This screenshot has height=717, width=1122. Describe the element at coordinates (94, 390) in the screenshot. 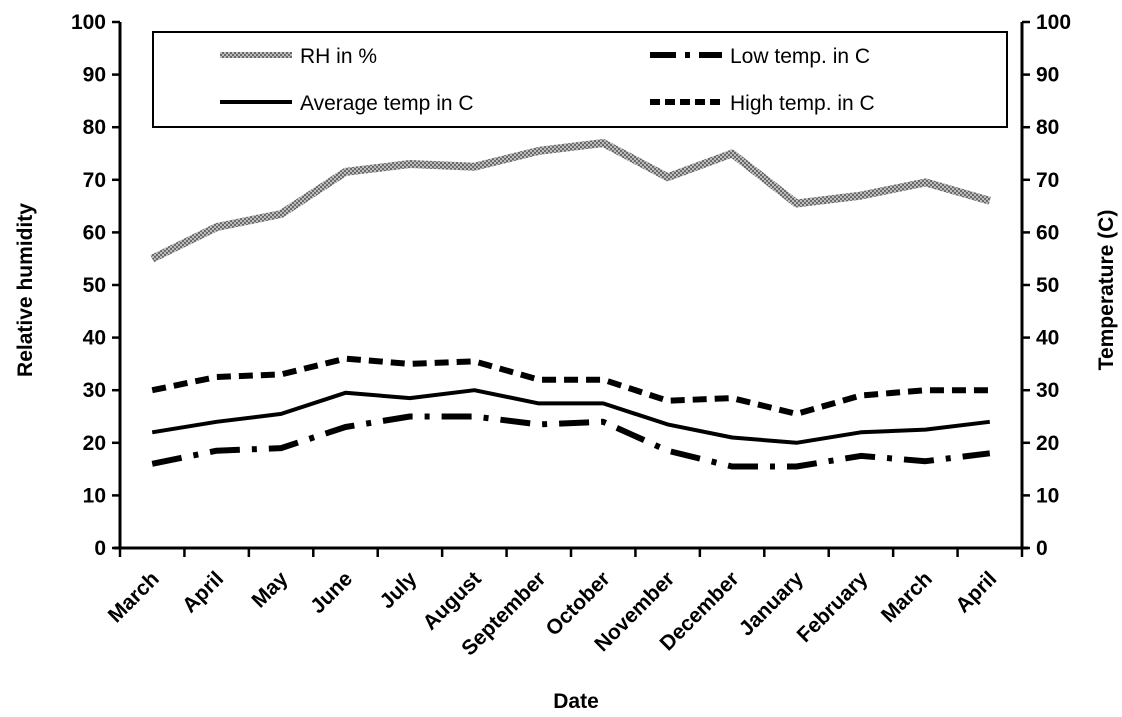

I see `y-tick-label-left: 30` at that location.